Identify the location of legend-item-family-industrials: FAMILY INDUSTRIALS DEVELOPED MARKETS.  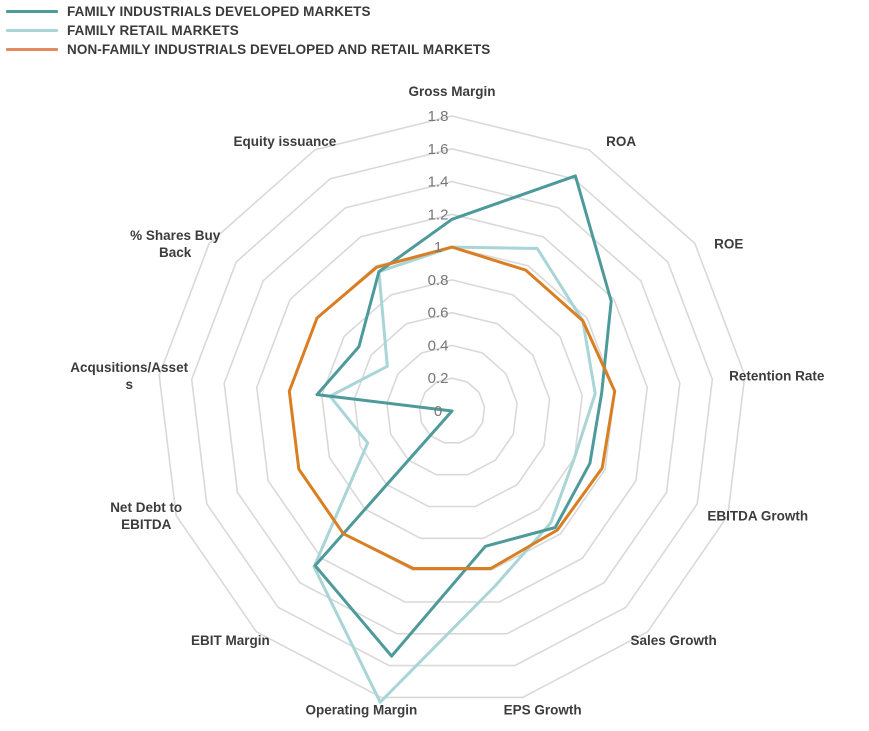
(248, 11).